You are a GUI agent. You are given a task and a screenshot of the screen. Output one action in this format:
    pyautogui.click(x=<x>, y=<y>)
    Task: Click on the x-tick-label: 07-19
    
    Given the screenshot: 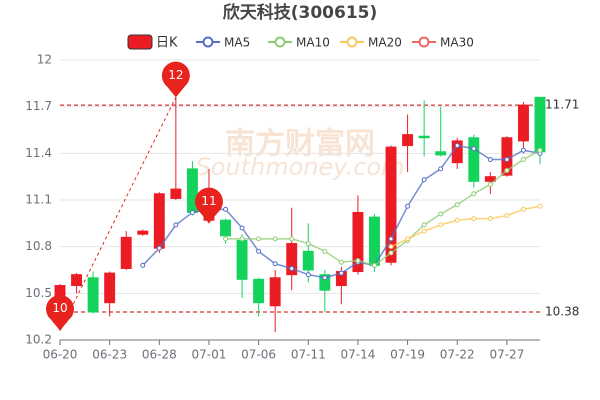 What is the action you would take?
    pyautogui.click(x=407, y=355)
    